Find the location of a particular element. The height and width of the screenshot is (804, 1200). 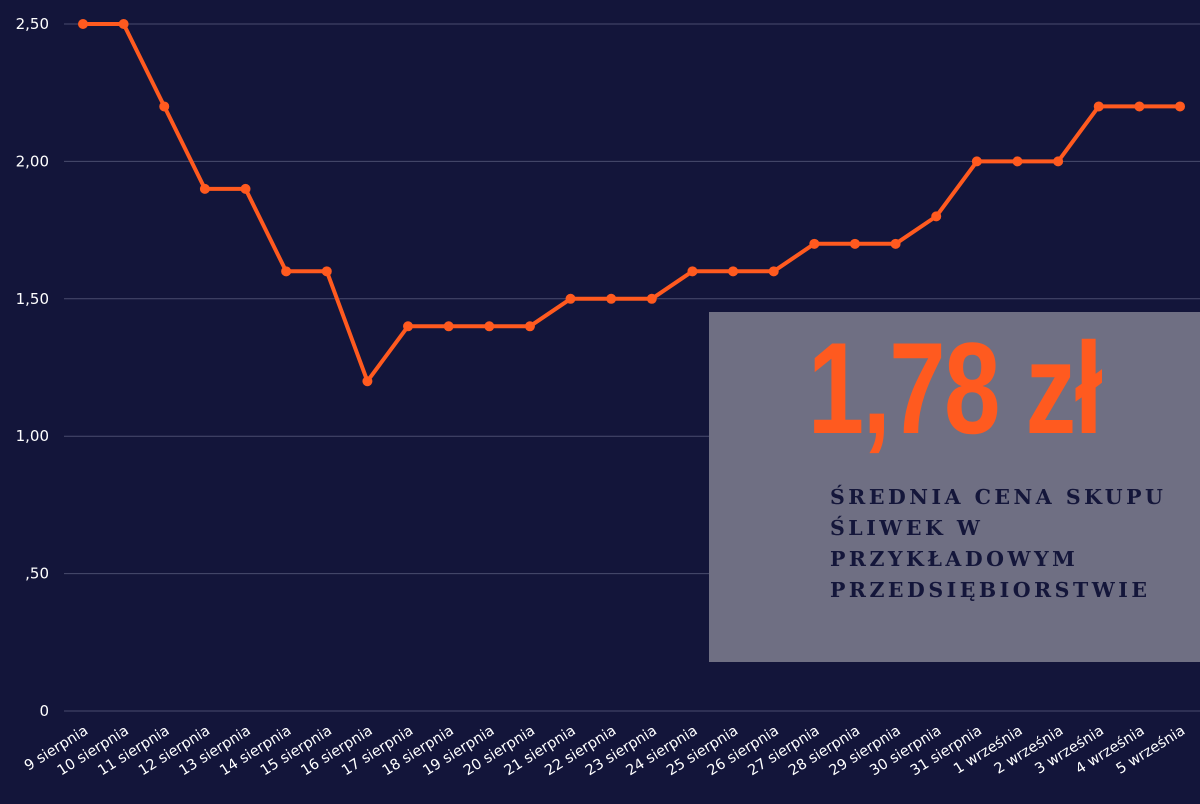

y-tick-label: 1,00 is located at coordinates (32, 436).